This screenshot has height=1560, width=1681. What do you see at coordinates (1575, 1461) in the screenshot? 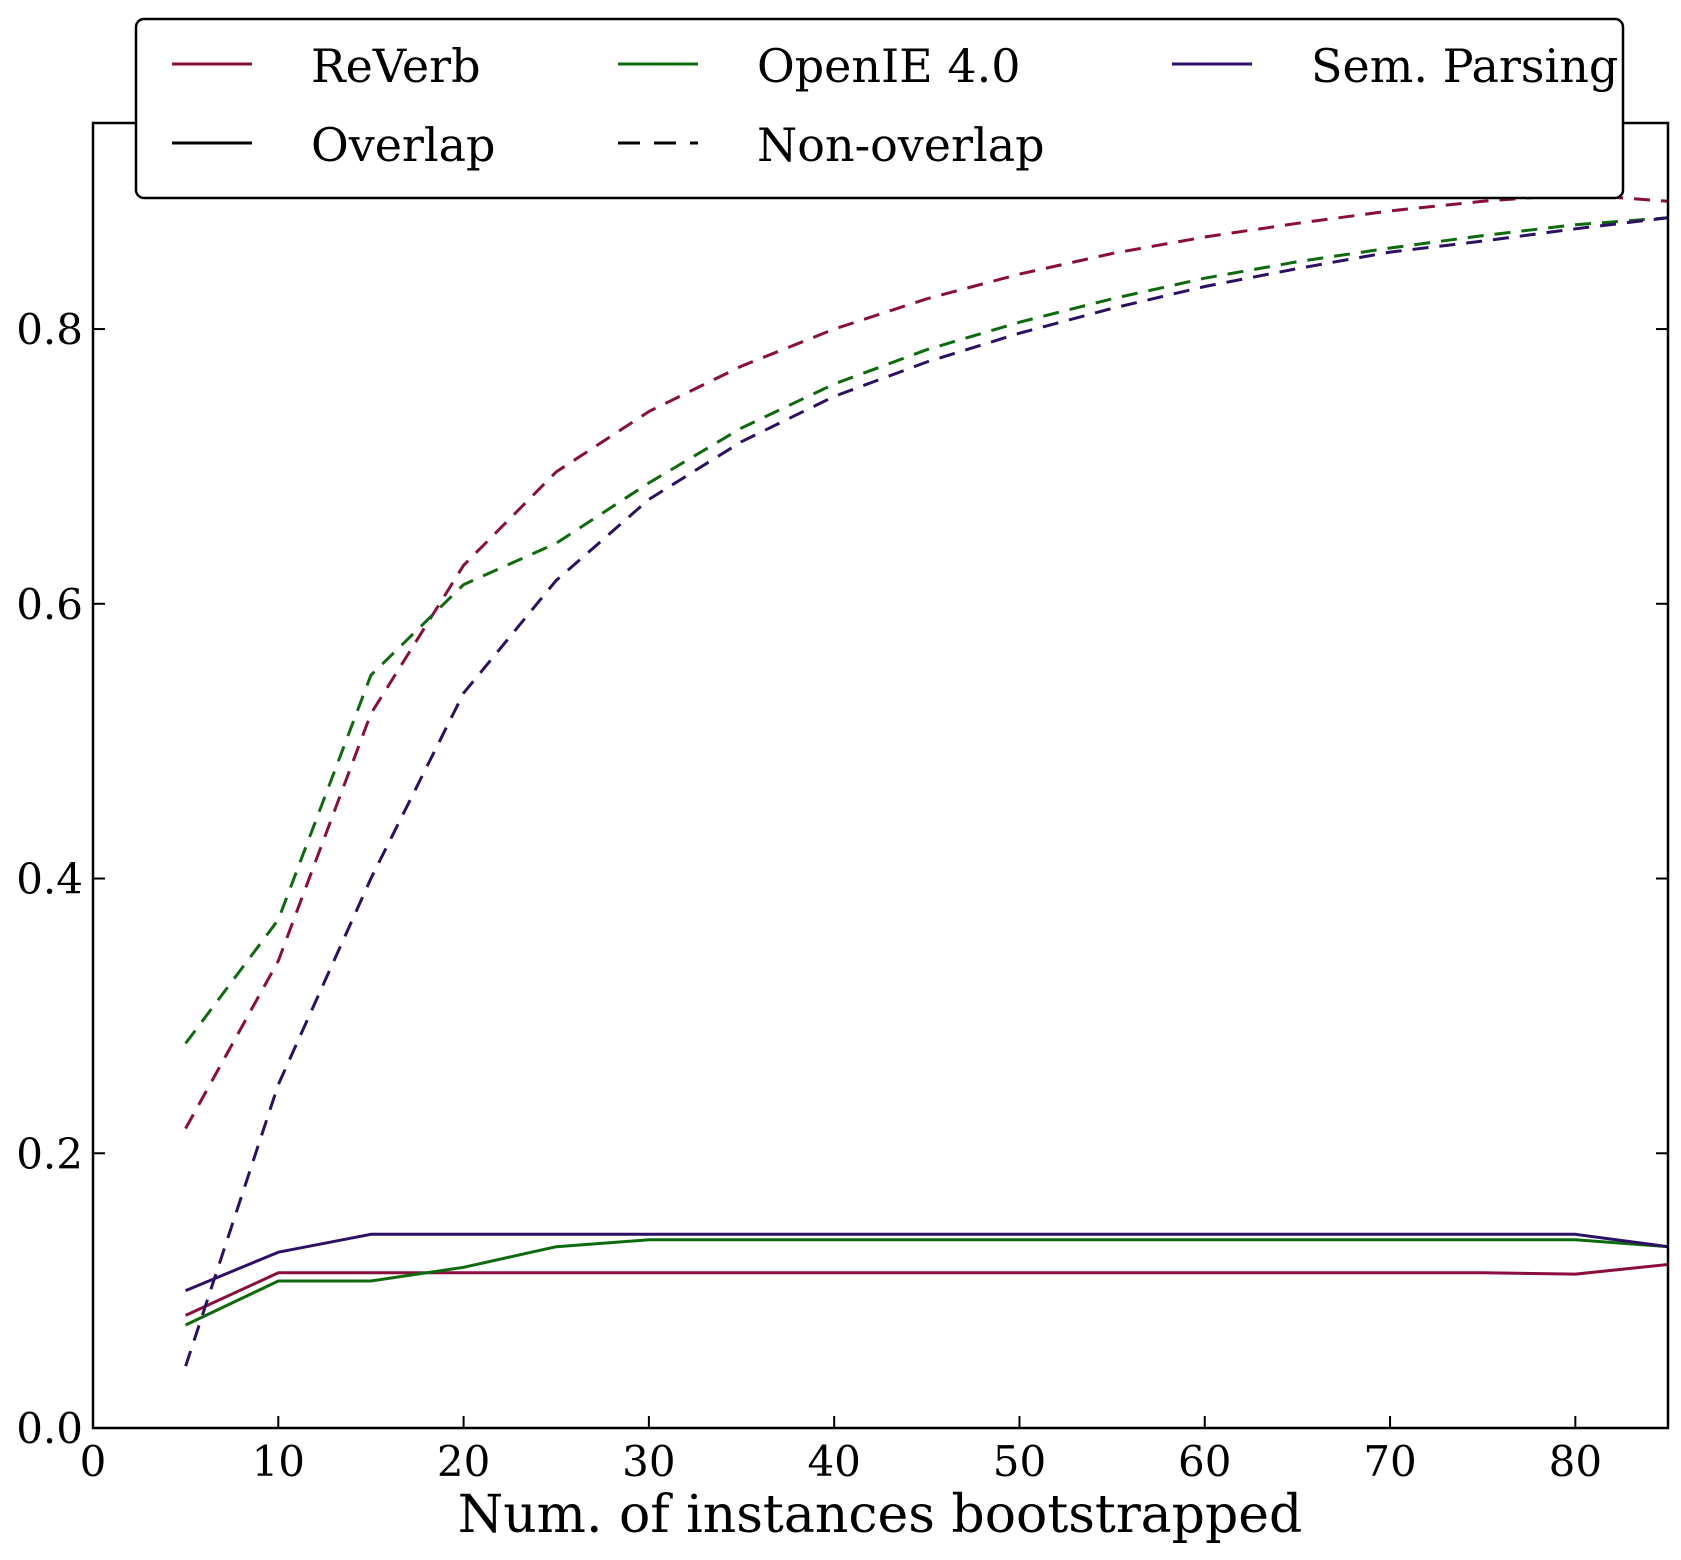
I see `x-tick-label: 80` at bounding box center [1575, 1461].